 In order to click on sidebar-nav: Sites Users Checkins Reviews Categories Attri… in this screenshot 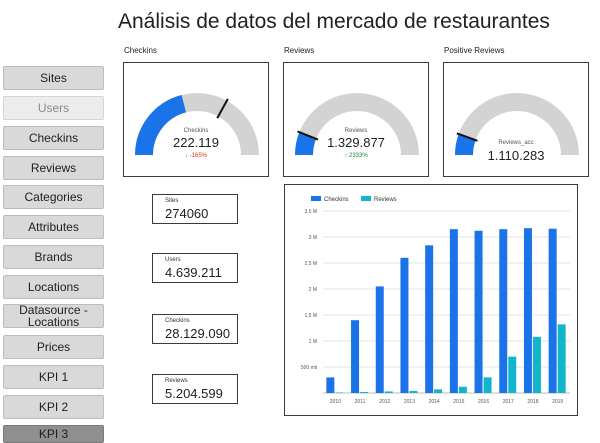, I will do `click(54, 253)`.